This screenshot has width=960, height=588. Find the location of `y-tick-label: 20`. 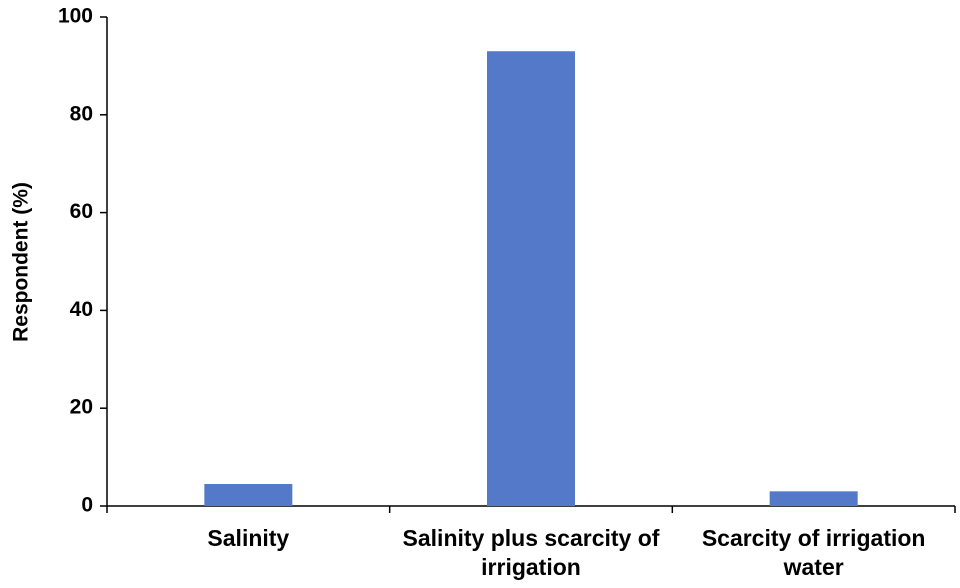

y-tick-label: 20 is located at coordinates (81, 407).